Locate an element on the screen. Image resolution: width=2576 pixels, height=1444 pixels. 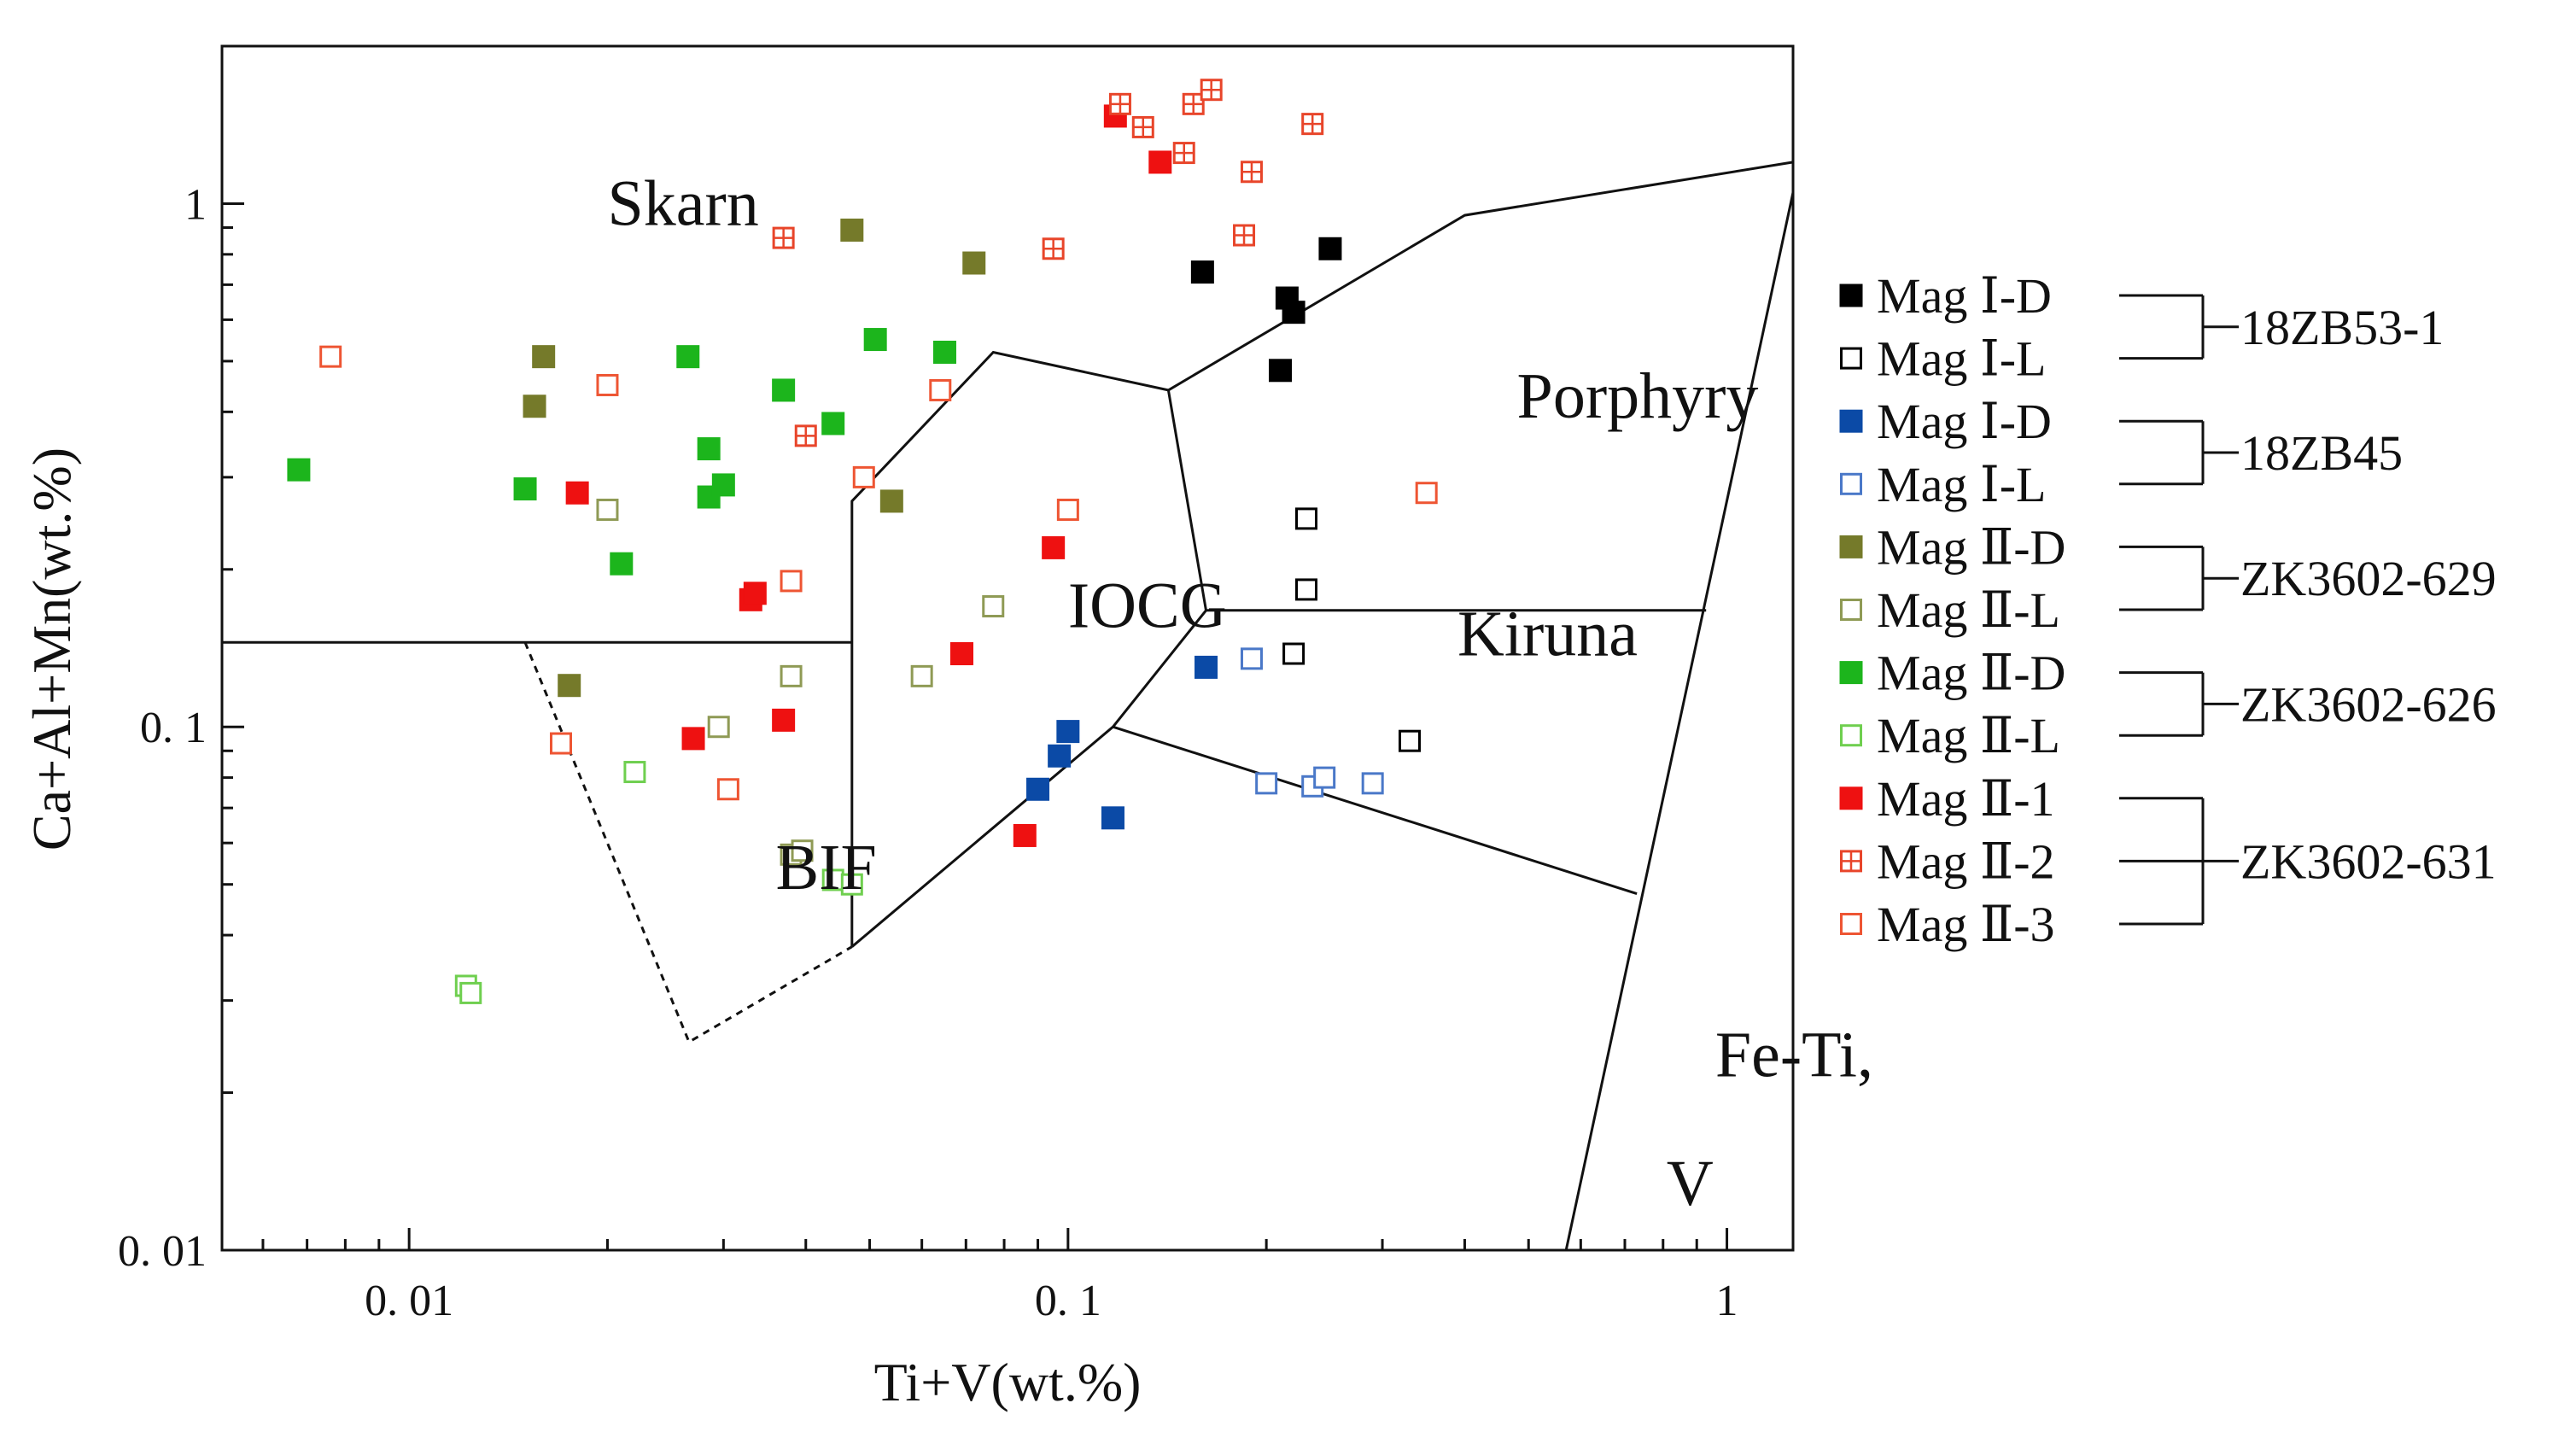
point-s1-0-shape is located at coordinates (1294, 653).